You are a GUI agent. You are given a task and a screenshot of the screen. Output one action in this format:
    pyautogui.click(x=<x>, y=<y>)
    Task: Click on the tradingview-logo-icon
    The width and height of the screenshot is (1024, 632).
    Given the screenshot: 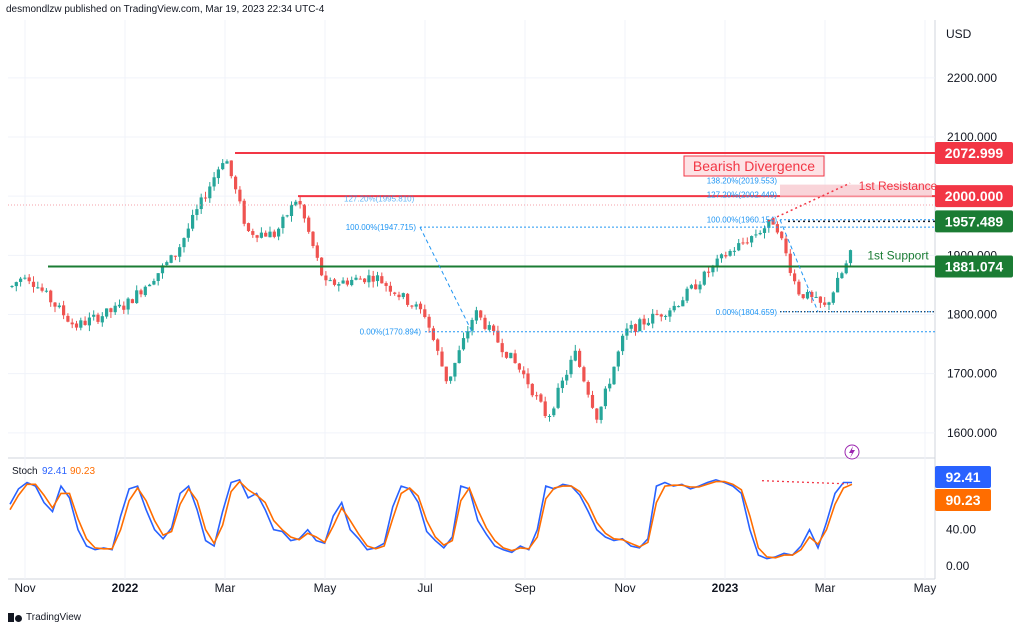 What is the action you would take?
    pyautogui.click(x=15, y=617)
    